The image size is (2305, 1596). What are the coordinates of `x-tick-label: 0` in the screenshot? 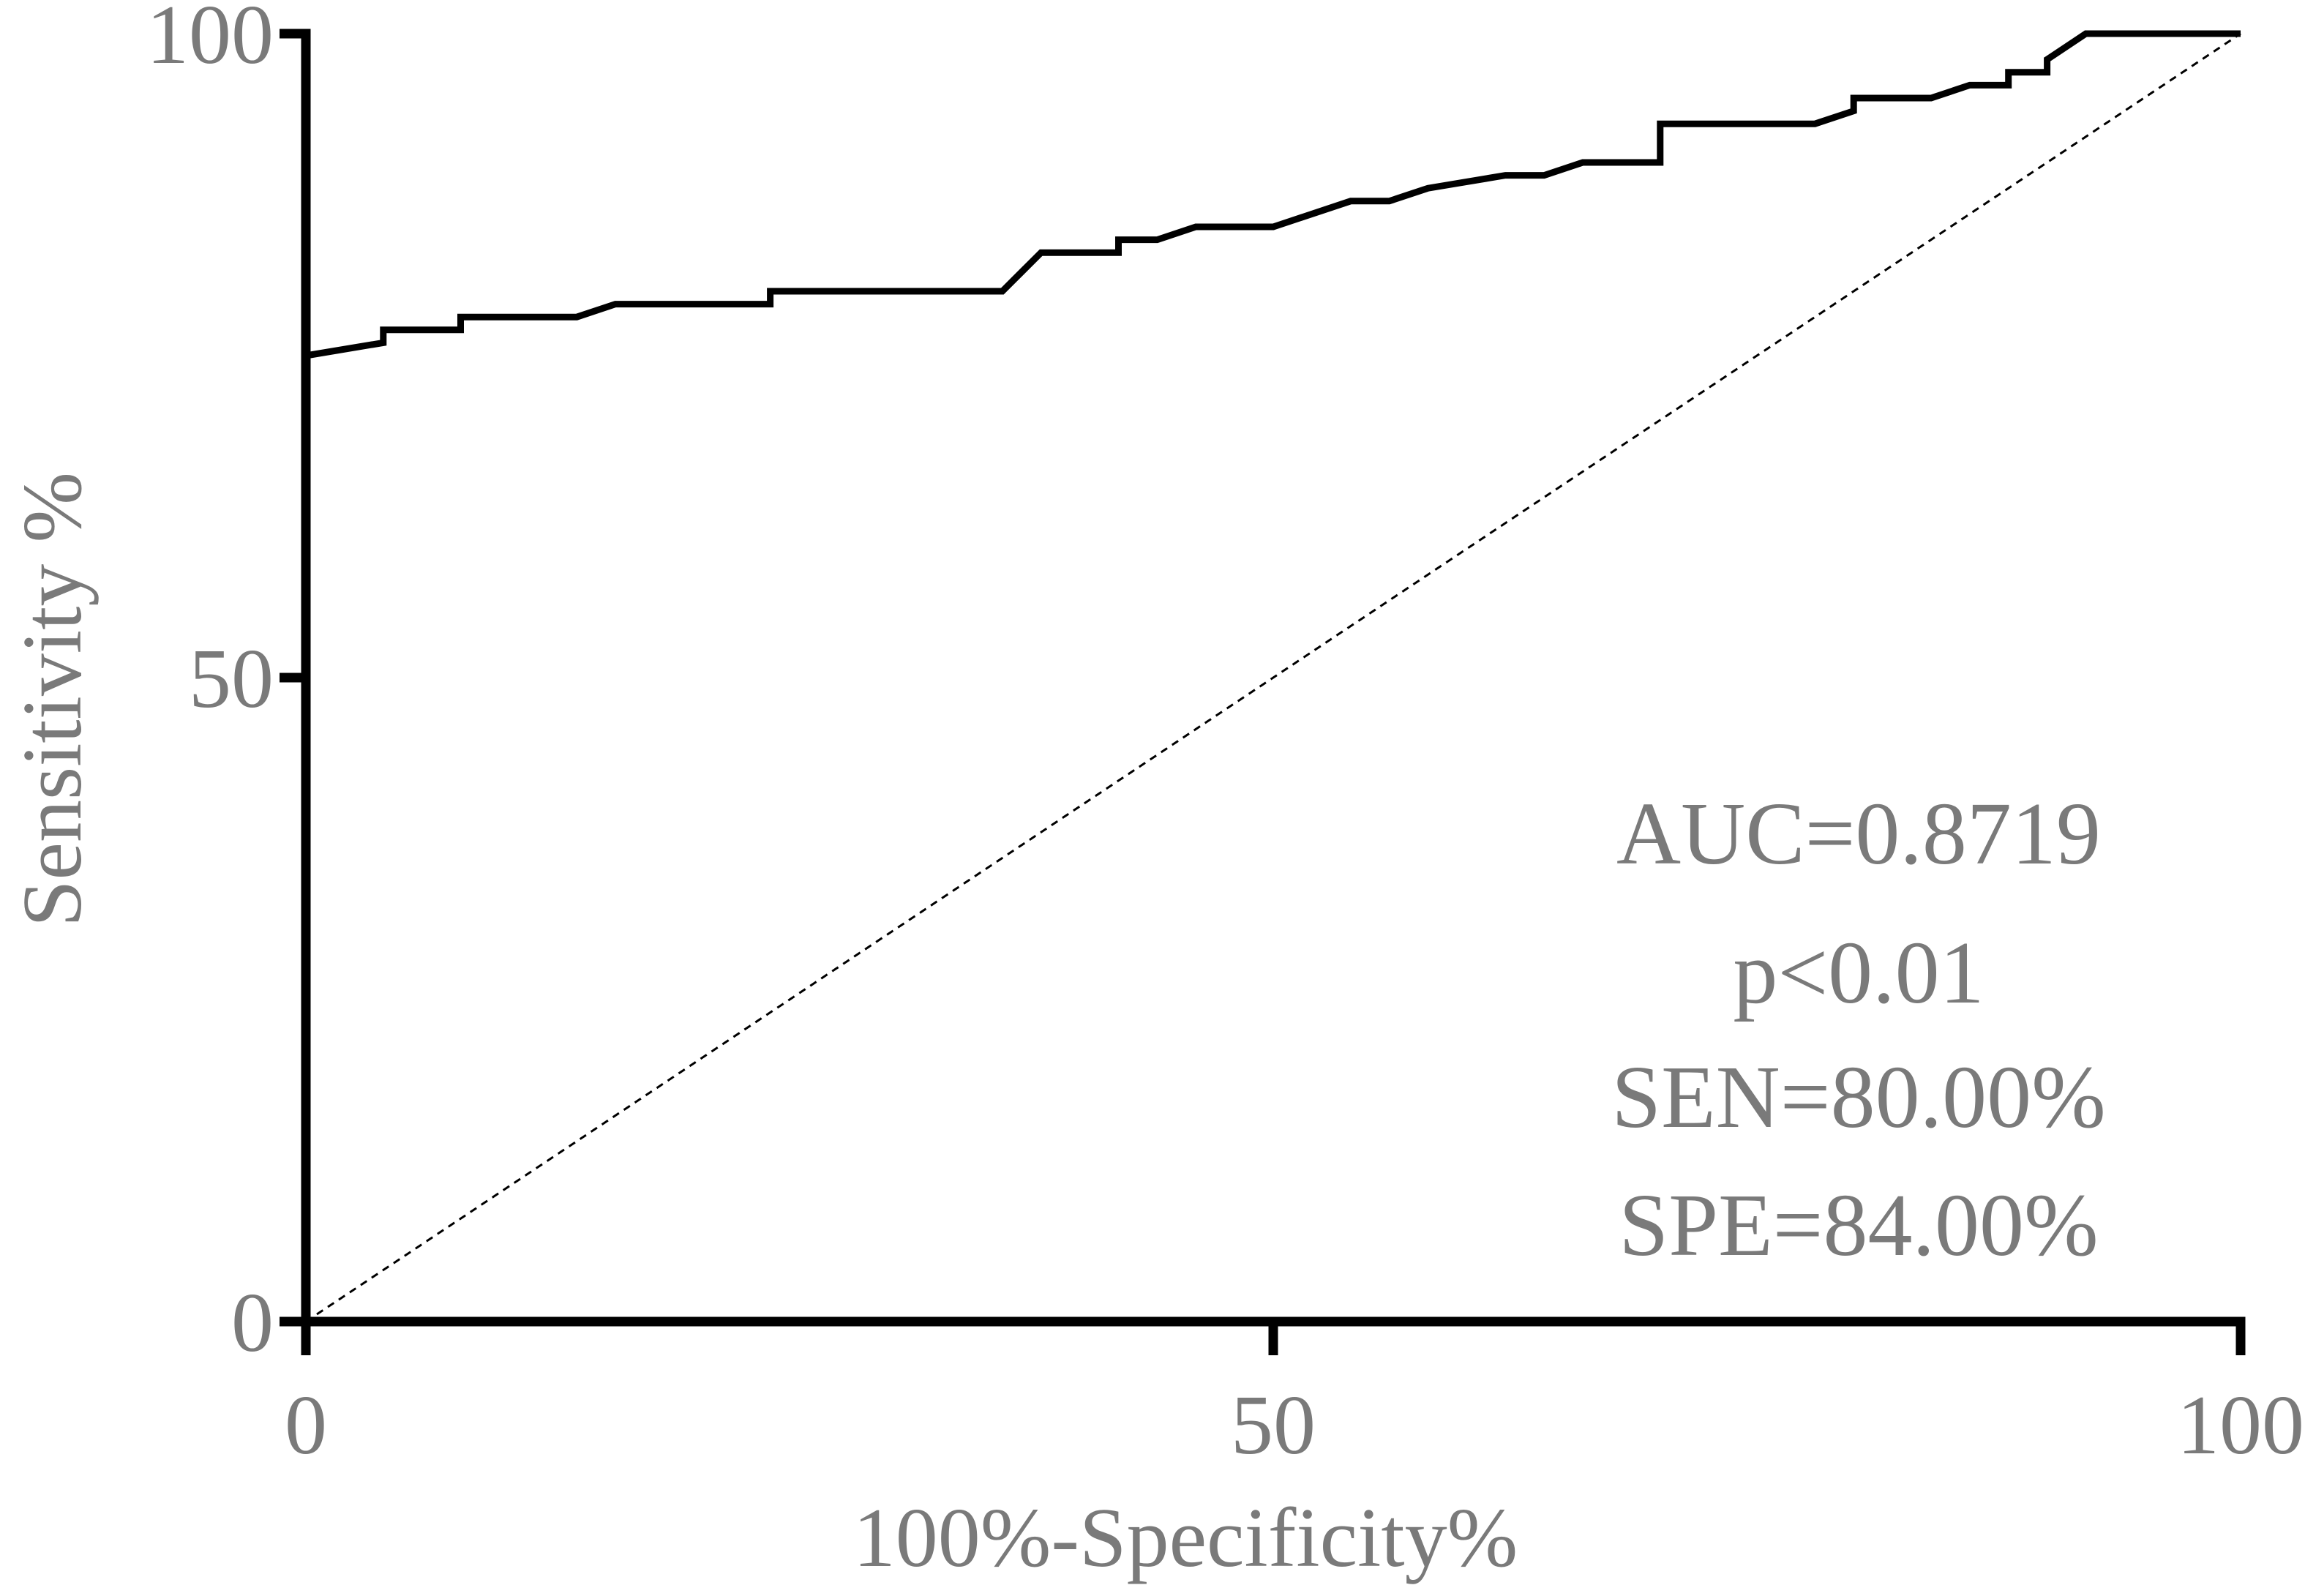 It's located at (306, 1425).